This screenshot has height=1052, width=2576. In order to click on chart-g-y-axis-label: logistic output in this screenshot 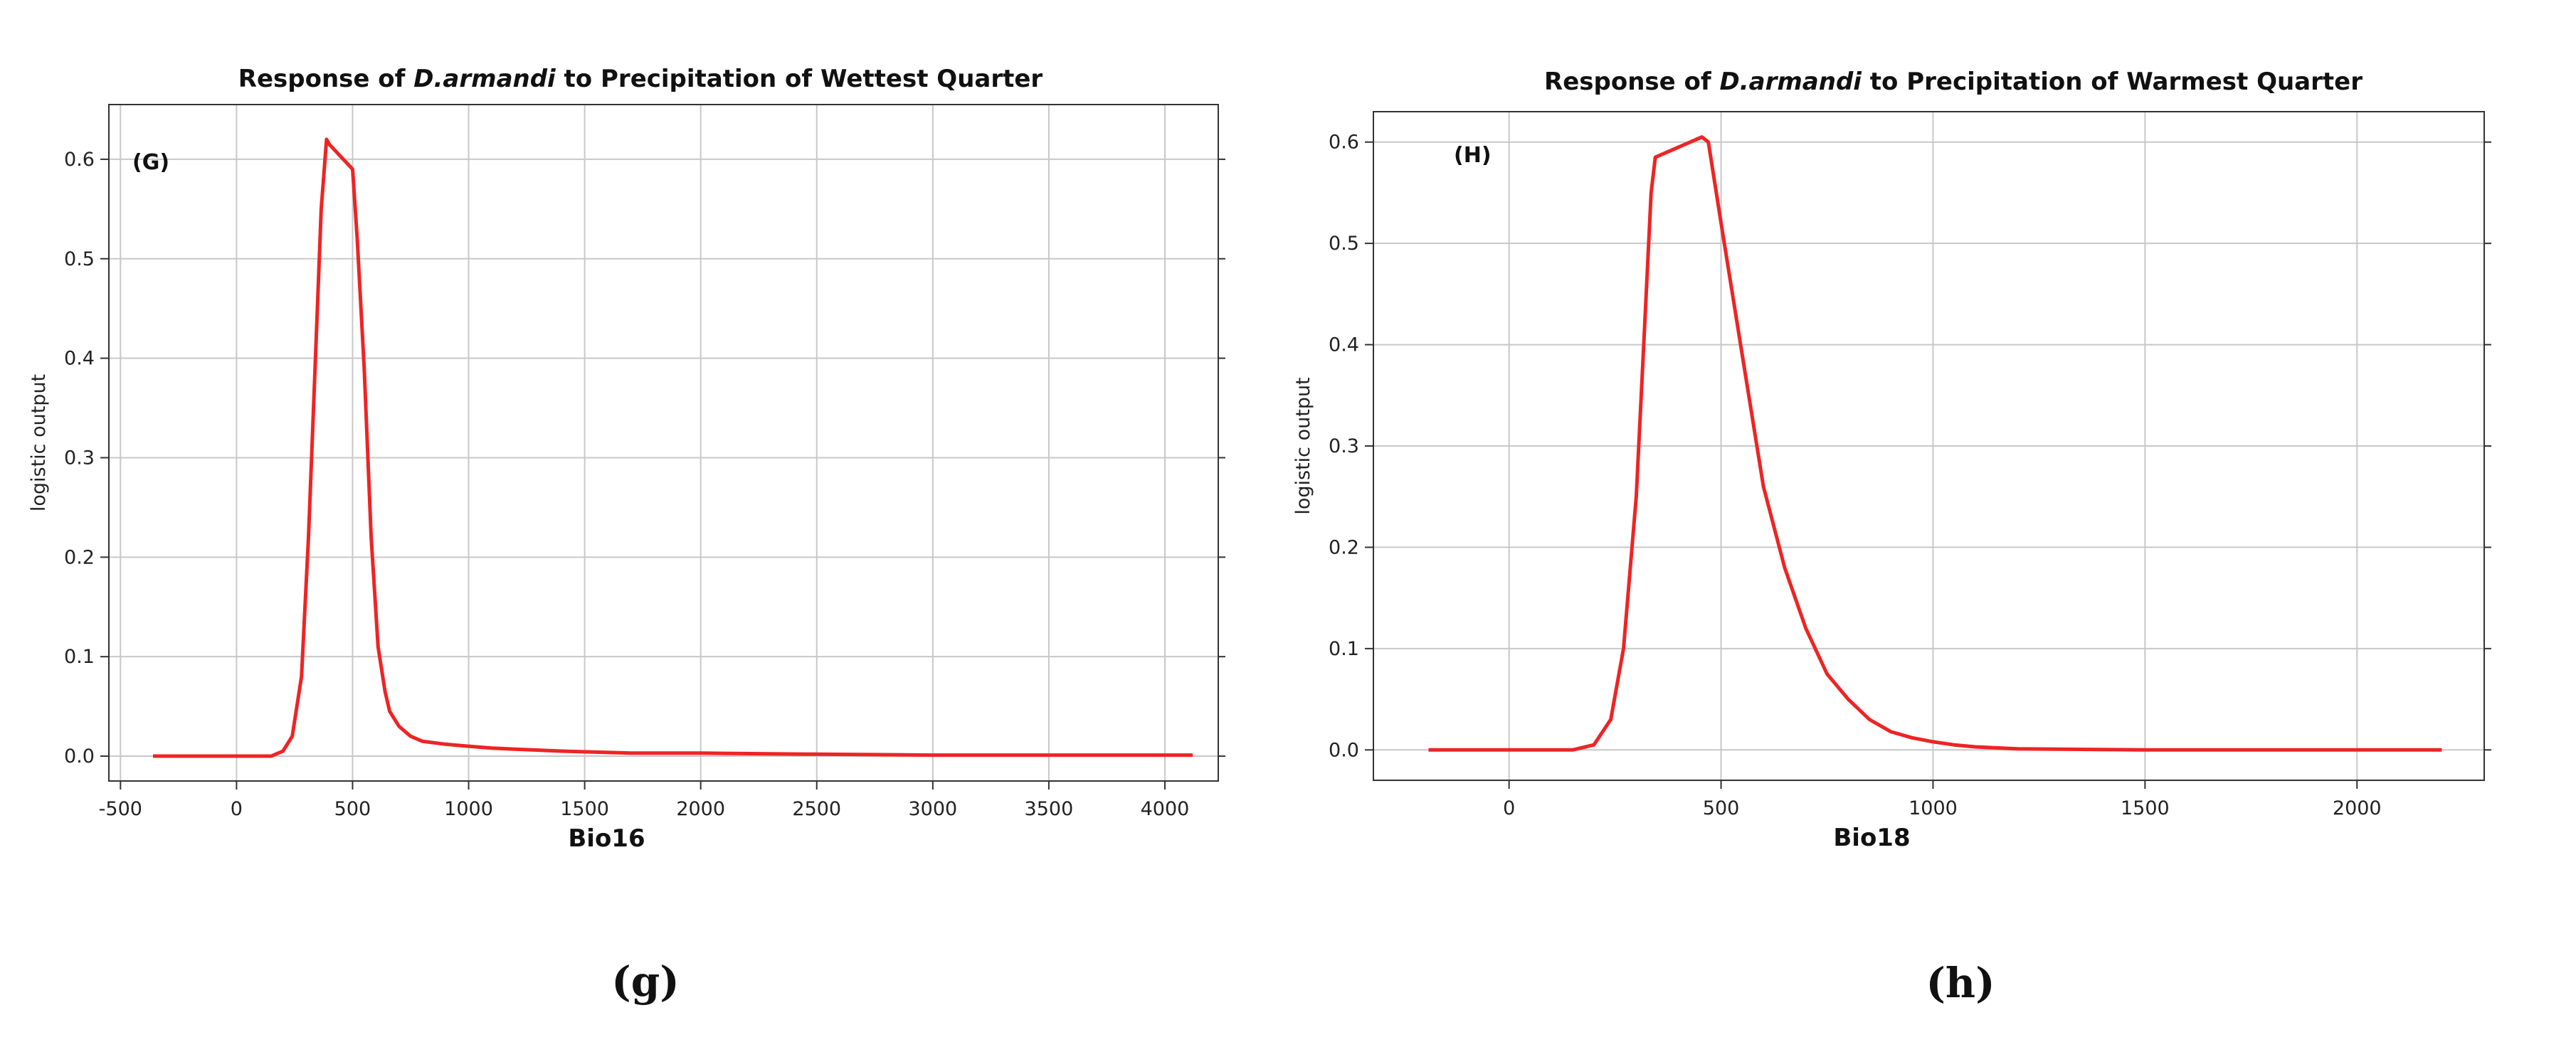, I will do `click(39, 442)`.